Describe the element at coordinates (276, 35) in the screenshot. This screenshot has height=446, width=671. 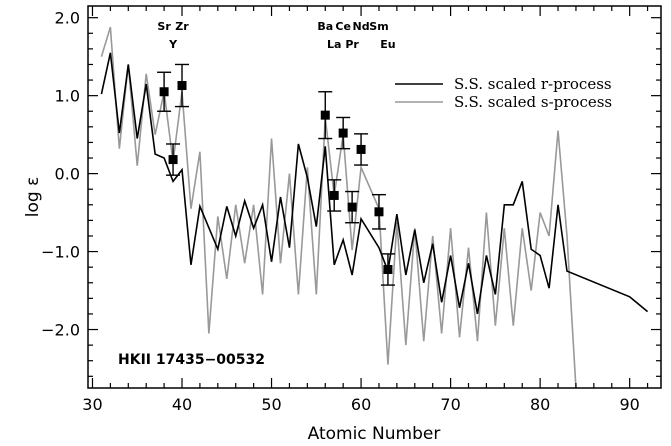
I see `element-labels: Sr Zr Y Ba Ce Nd Sm La Pr Eu` at that location.